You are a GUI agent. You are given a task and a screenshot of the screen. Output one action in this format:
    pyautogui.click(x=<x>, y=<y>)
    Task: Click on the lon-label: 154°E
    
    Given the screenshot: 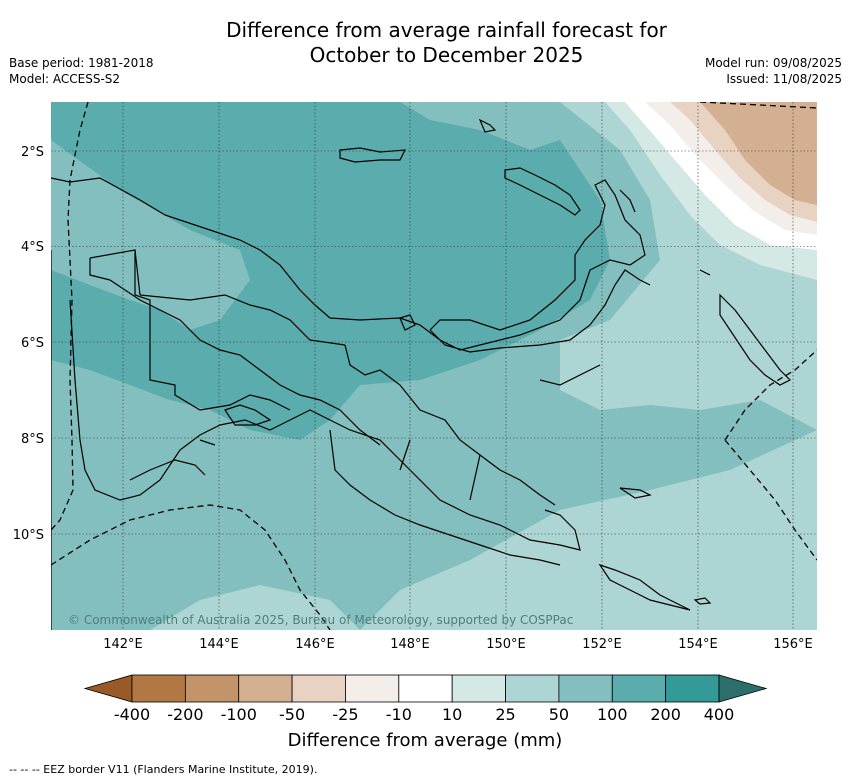 What is the action you would take?
    pyautogui.click(x=698, y=644)
    